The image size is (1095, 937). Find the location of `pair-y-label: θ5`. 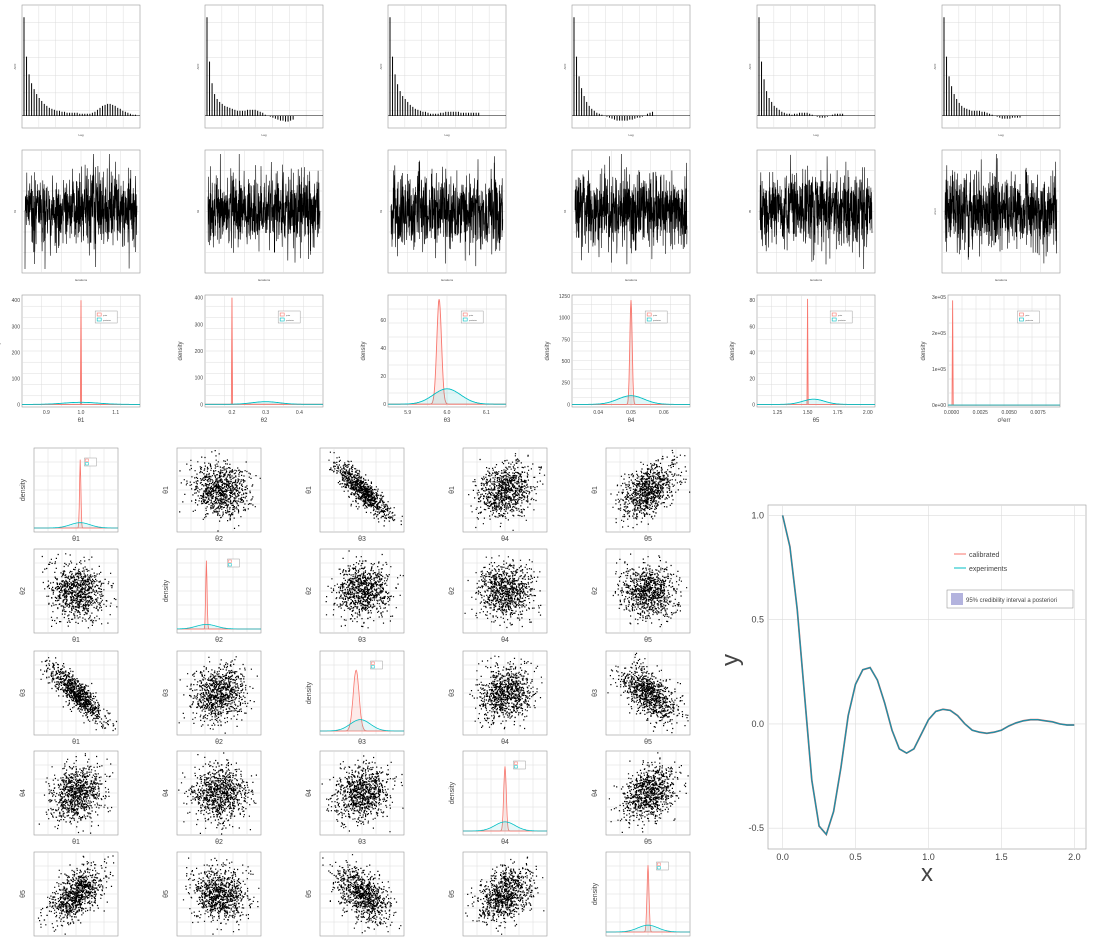

pair-y-label: θ5 is located at coordinates (309, 894).